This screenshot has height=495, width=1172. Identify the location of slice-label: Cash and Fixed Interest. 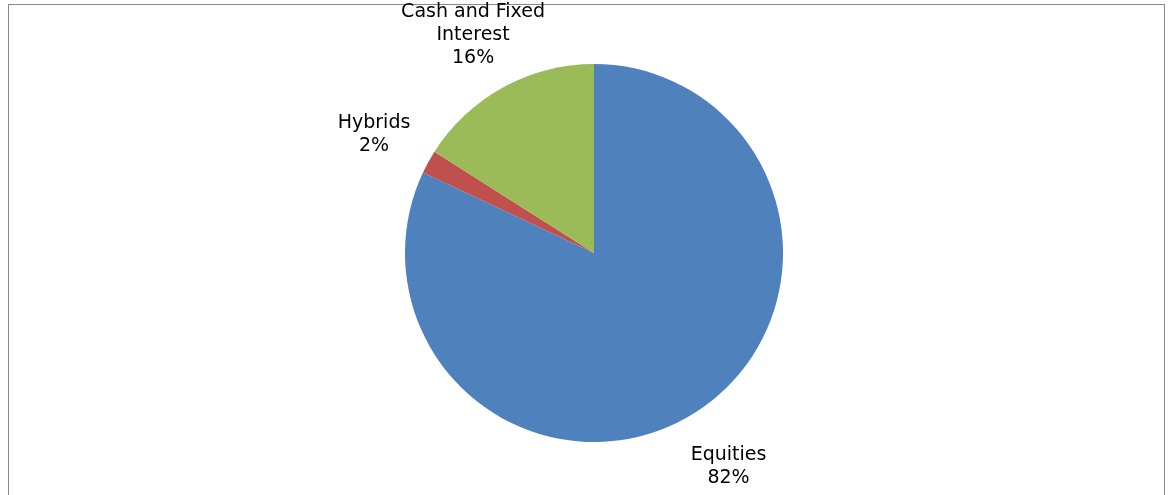
(473, 22).